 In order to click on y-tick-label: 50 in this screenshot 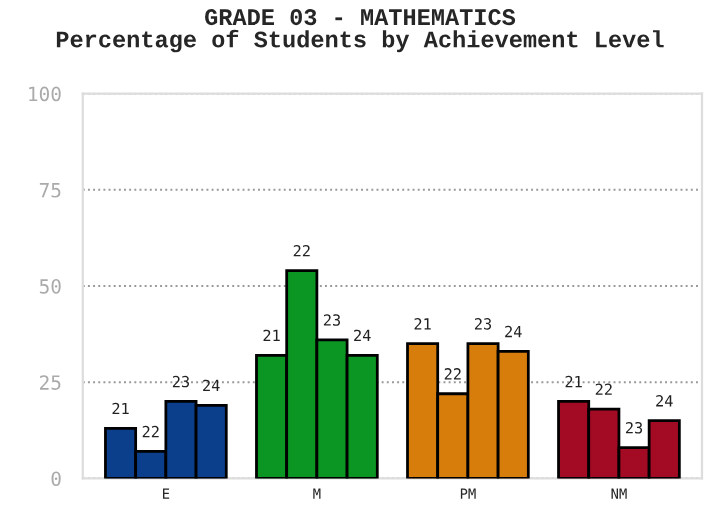, I will do `click(50, 286)`.